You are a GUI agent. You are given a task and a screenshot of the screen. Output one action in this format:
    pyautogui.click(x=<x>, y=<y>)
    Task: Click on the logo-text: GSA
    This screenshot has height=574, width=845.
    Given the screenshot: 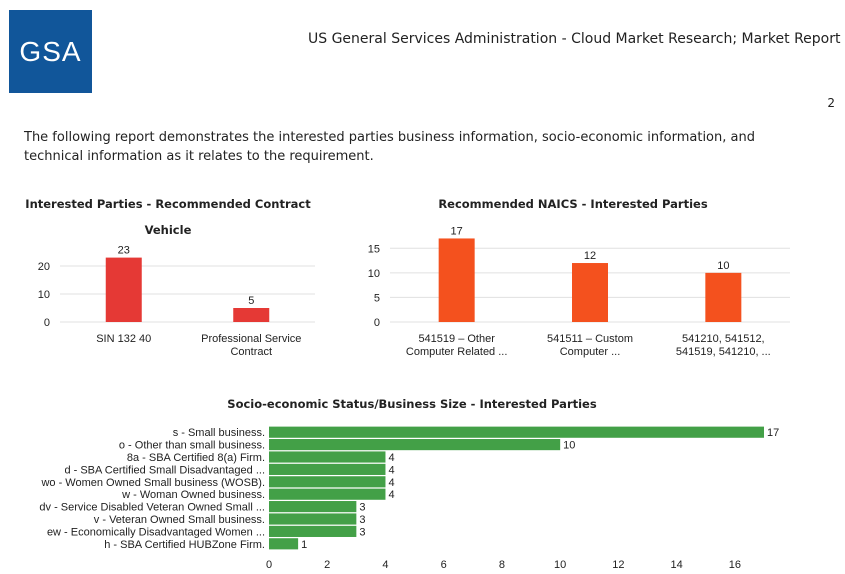 What is the action you would take?
    pyautogui.click(x=50, y=51)
    